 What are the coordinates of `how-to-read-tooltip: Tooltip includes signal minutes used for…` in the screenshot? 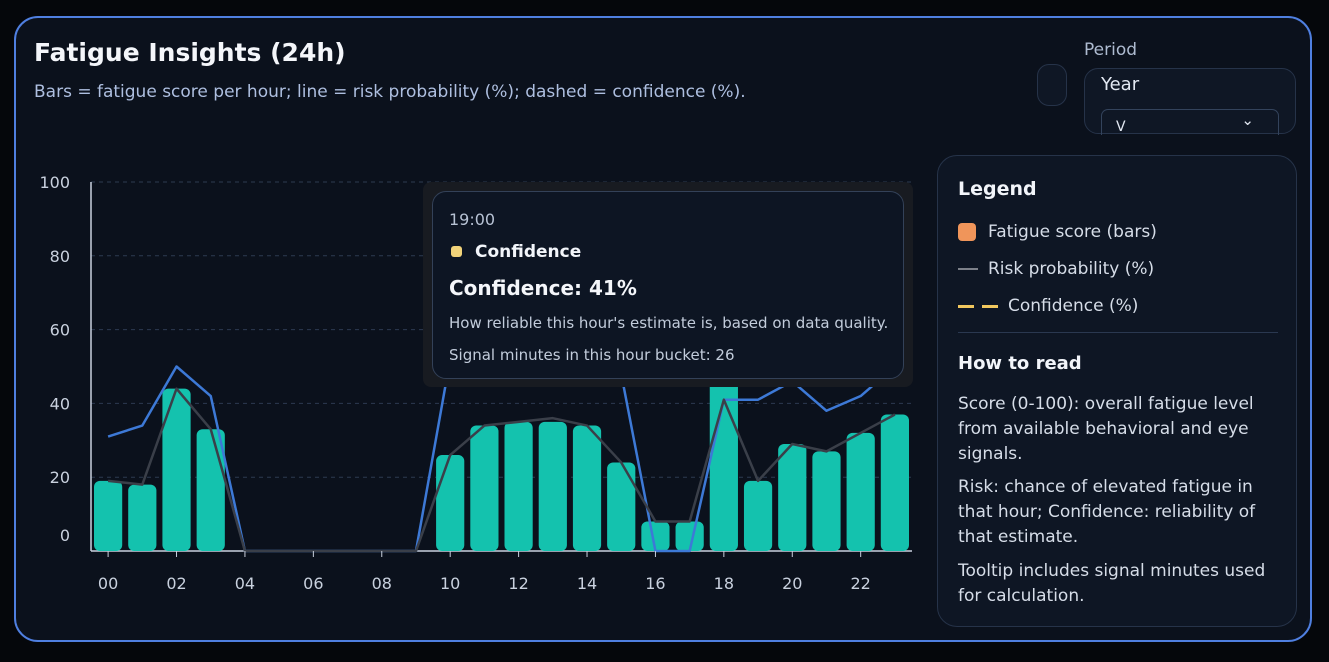 It's located at (1112, 583).